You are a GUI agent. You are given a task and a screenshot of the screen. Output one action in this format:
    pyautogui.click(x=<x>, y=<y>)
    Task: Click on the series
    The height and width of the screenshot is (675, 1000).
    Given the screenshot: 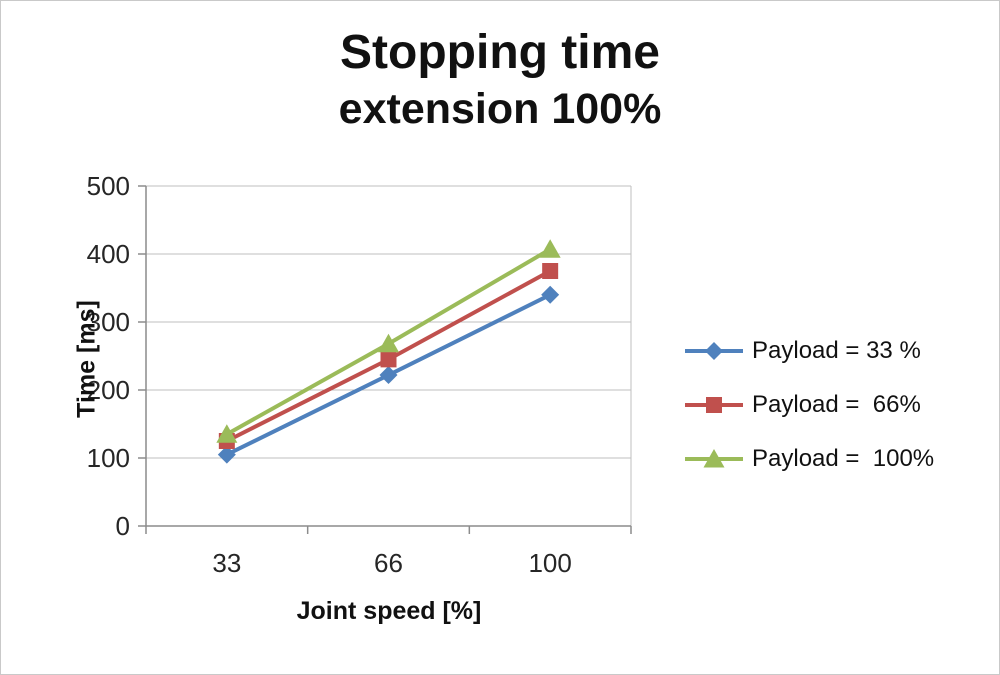 What is the action you would take?
    pyautogui.click(x=388, y=351)
    